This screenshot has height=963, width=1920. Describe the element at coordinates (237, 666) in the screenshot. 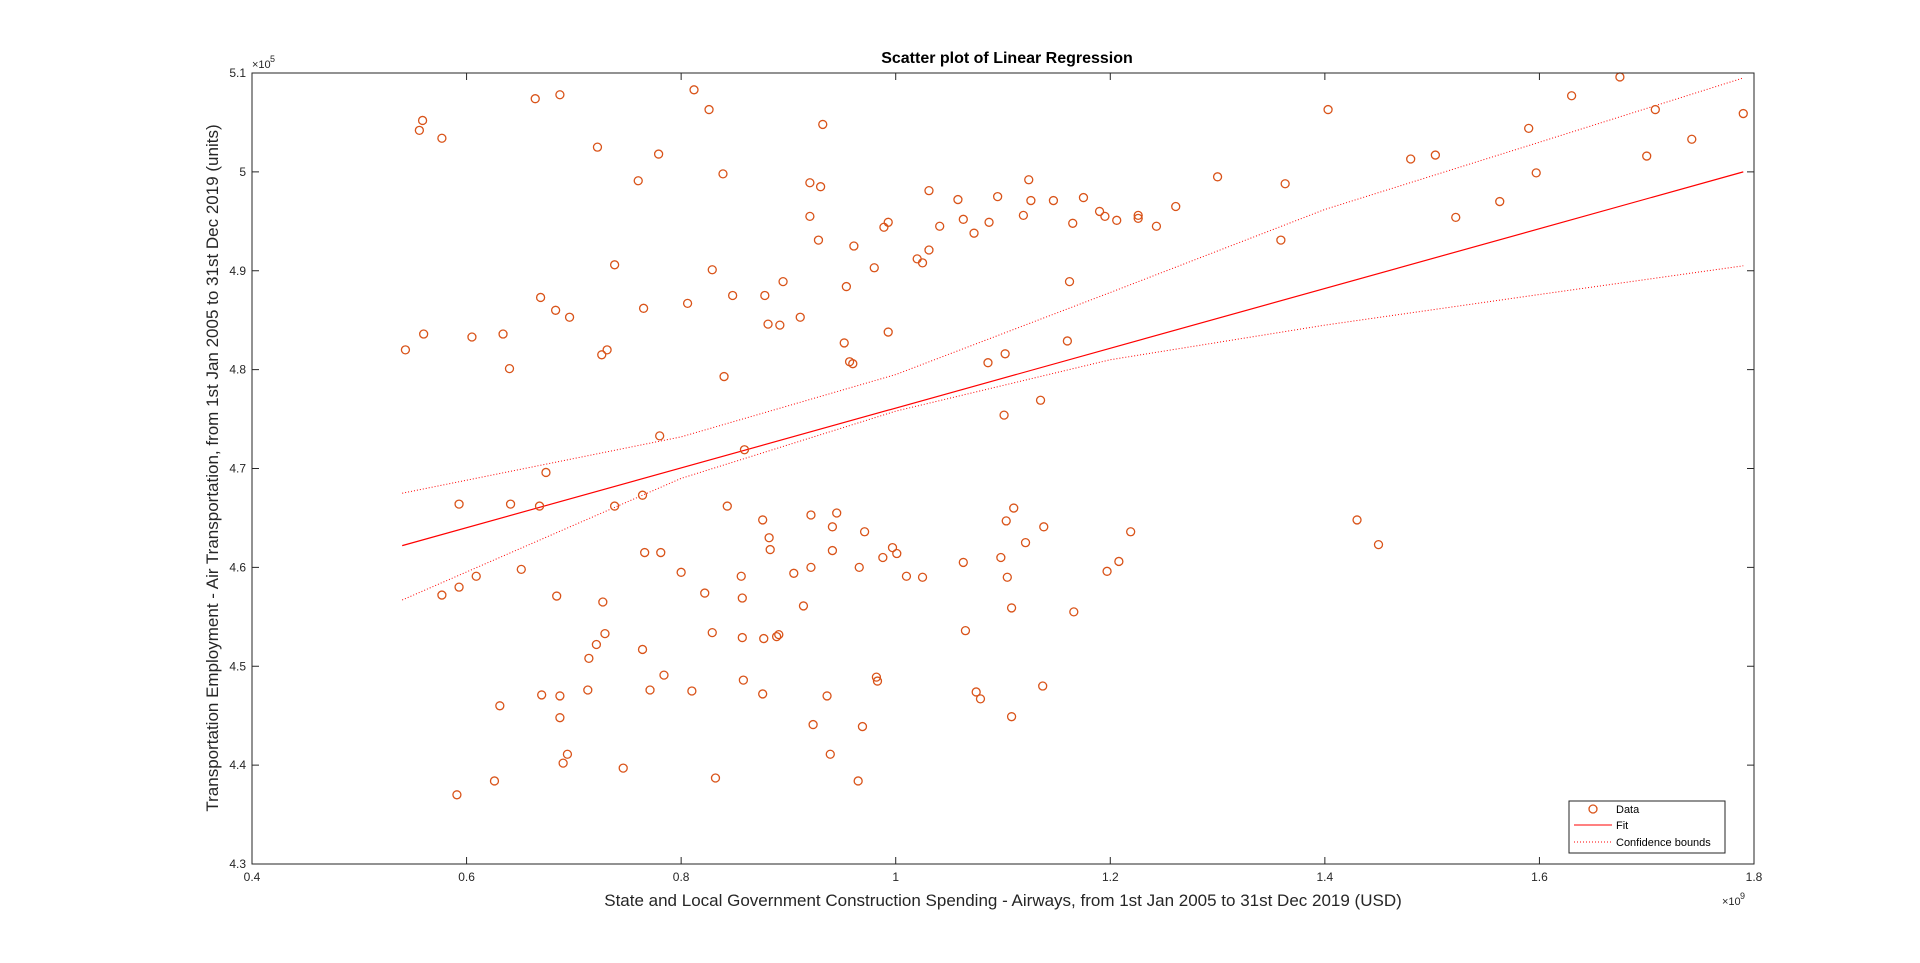

I see `y-tick-label: 4.5` at that location.